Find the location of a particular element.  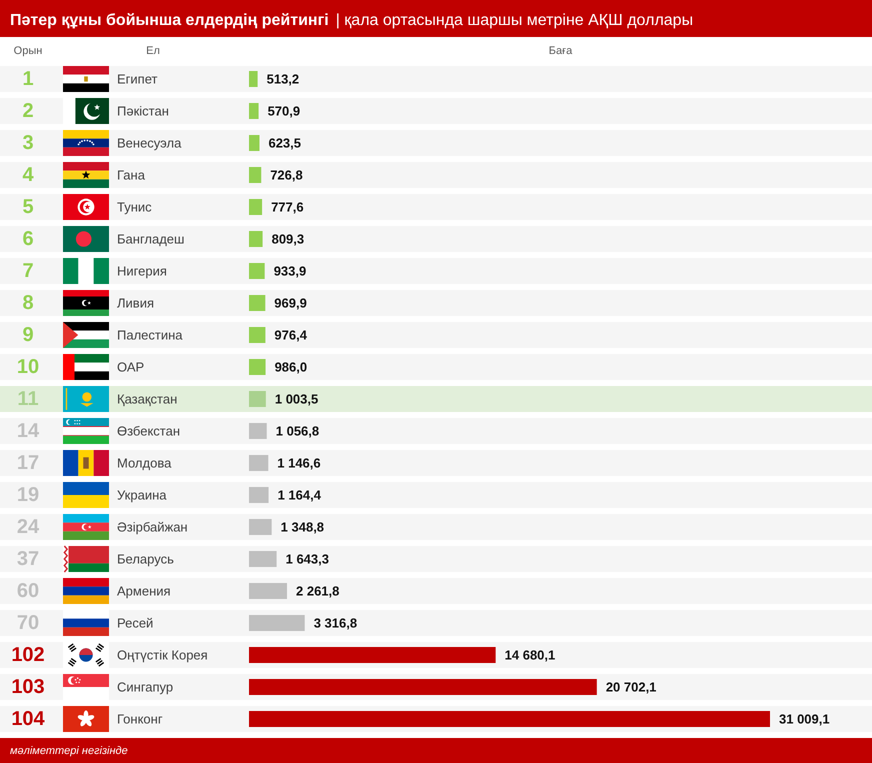

text: 102 is located at coordinates (28, 655).